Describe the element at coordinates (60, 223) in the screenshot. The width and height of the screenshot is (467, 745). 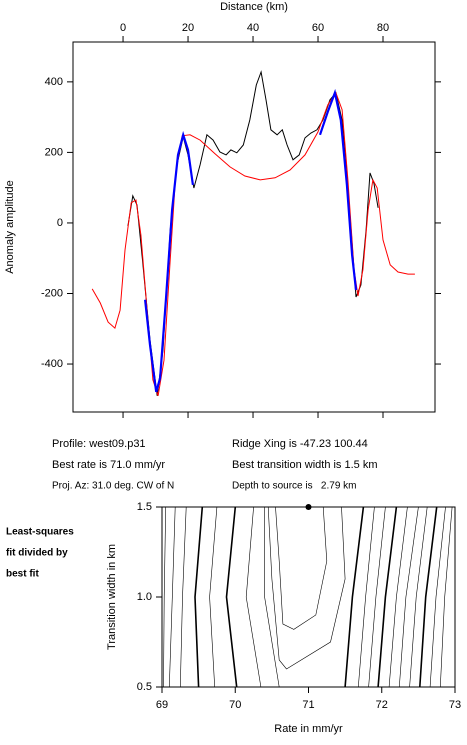
I see `y-tick-label: 0` at that location.